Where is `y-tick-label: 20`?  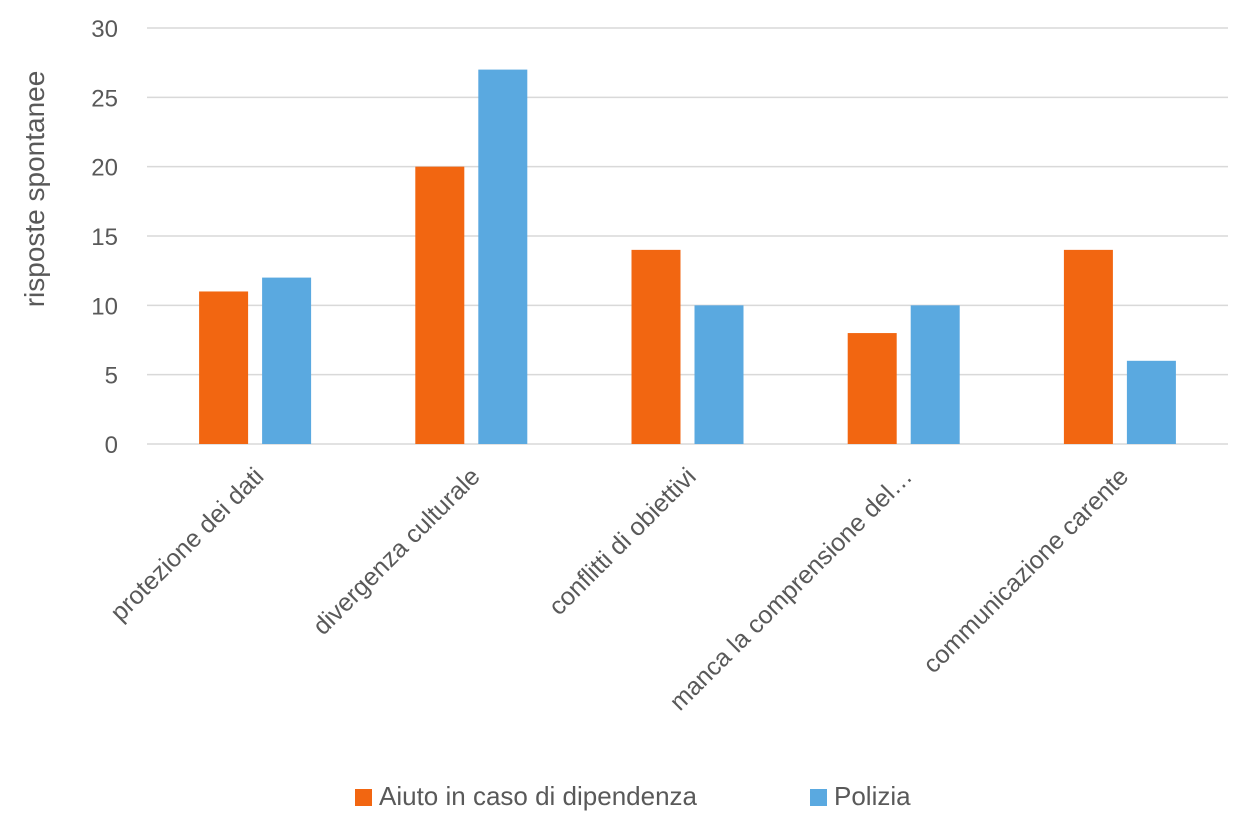
y-tick-label: 20 is located at coordinates (104, 168).